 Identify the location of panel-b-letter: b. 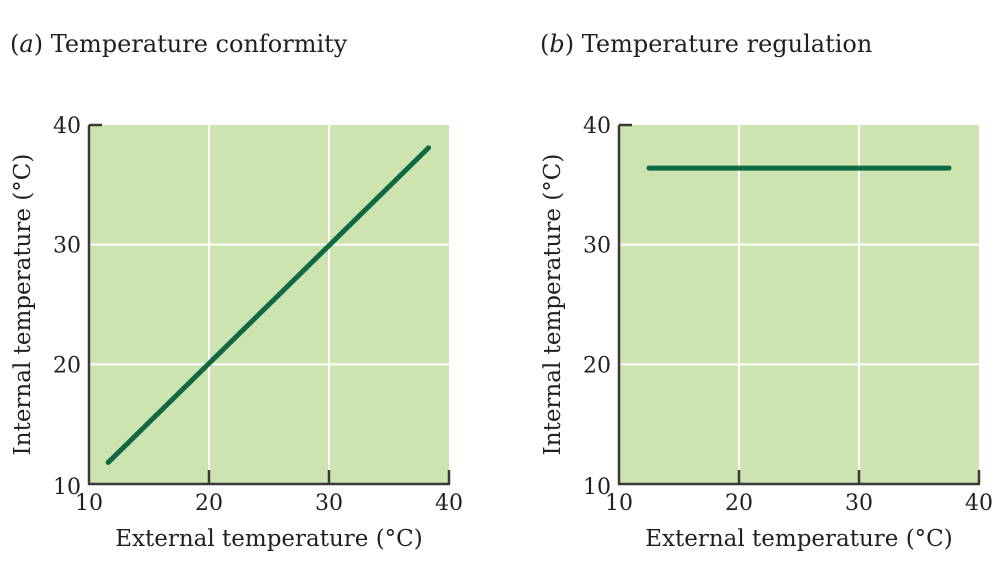
(556, 44).